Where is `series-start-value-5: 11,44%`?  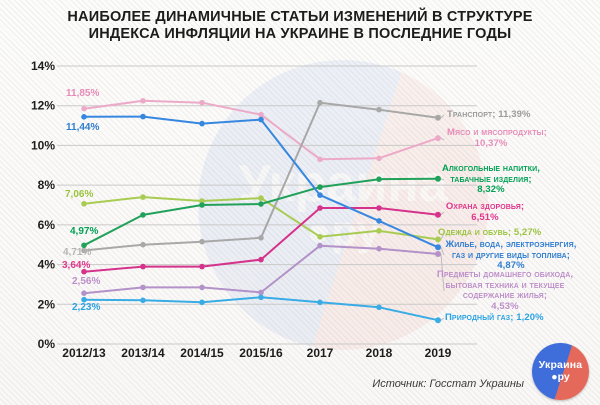 series-start-value-5: 11,44% is located at coordinates (83, 127).